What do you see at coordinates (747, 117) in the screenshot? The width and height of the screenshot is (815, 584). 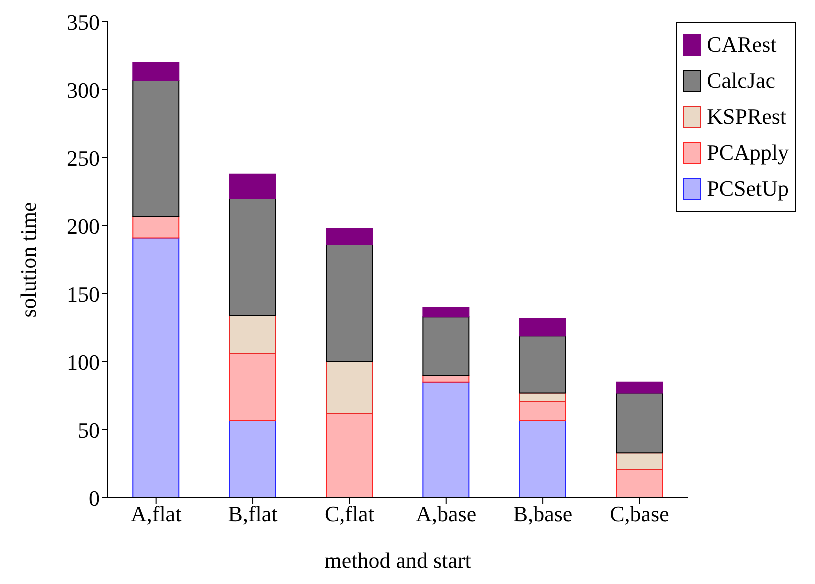 I see `legend-label: KSPRest` at bounding box center [747, 117].